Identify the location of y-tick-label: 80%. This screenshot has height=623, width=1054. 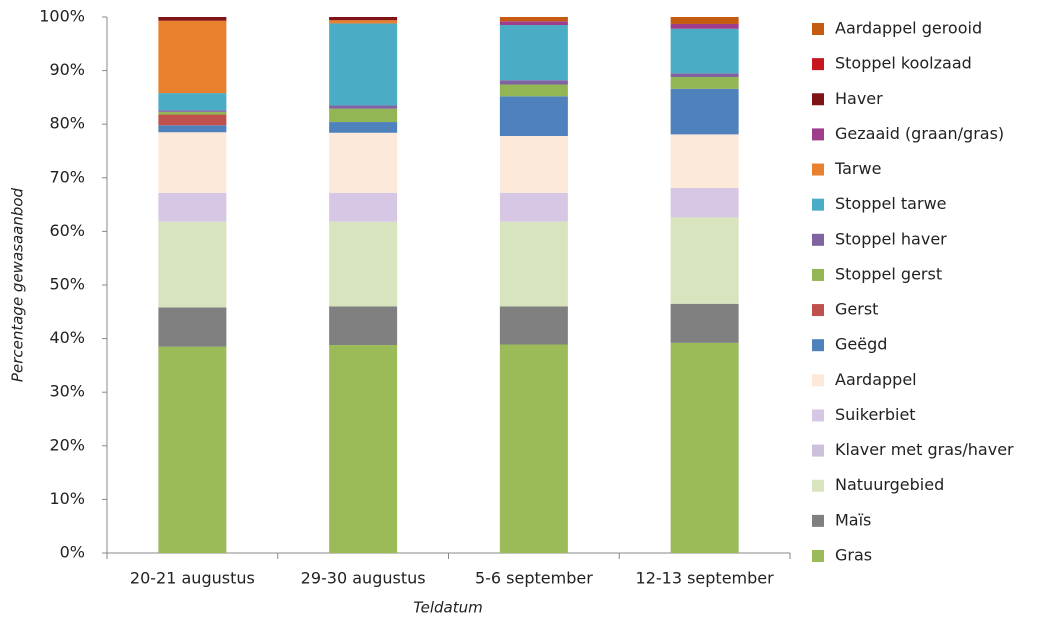
(67, 123).